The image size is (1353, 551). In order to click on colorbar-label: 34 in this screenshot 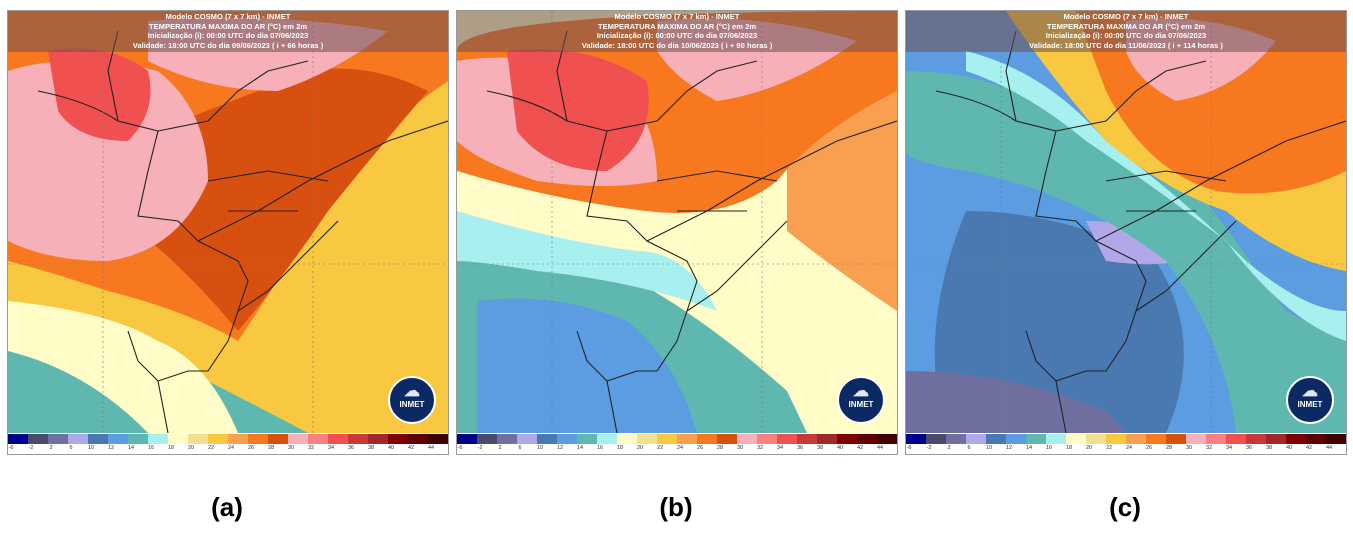, I will do `click(1229, 448)`.